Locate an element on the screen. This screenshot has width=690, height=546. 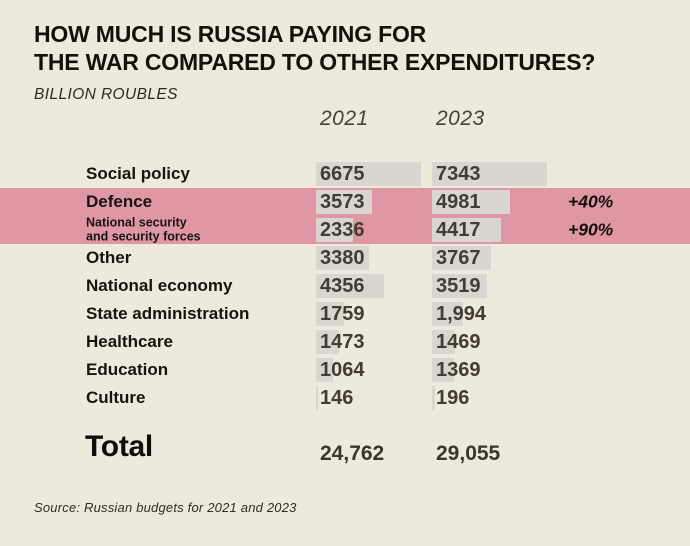
value-2023: 3519 is located at coordinates (458, 286).